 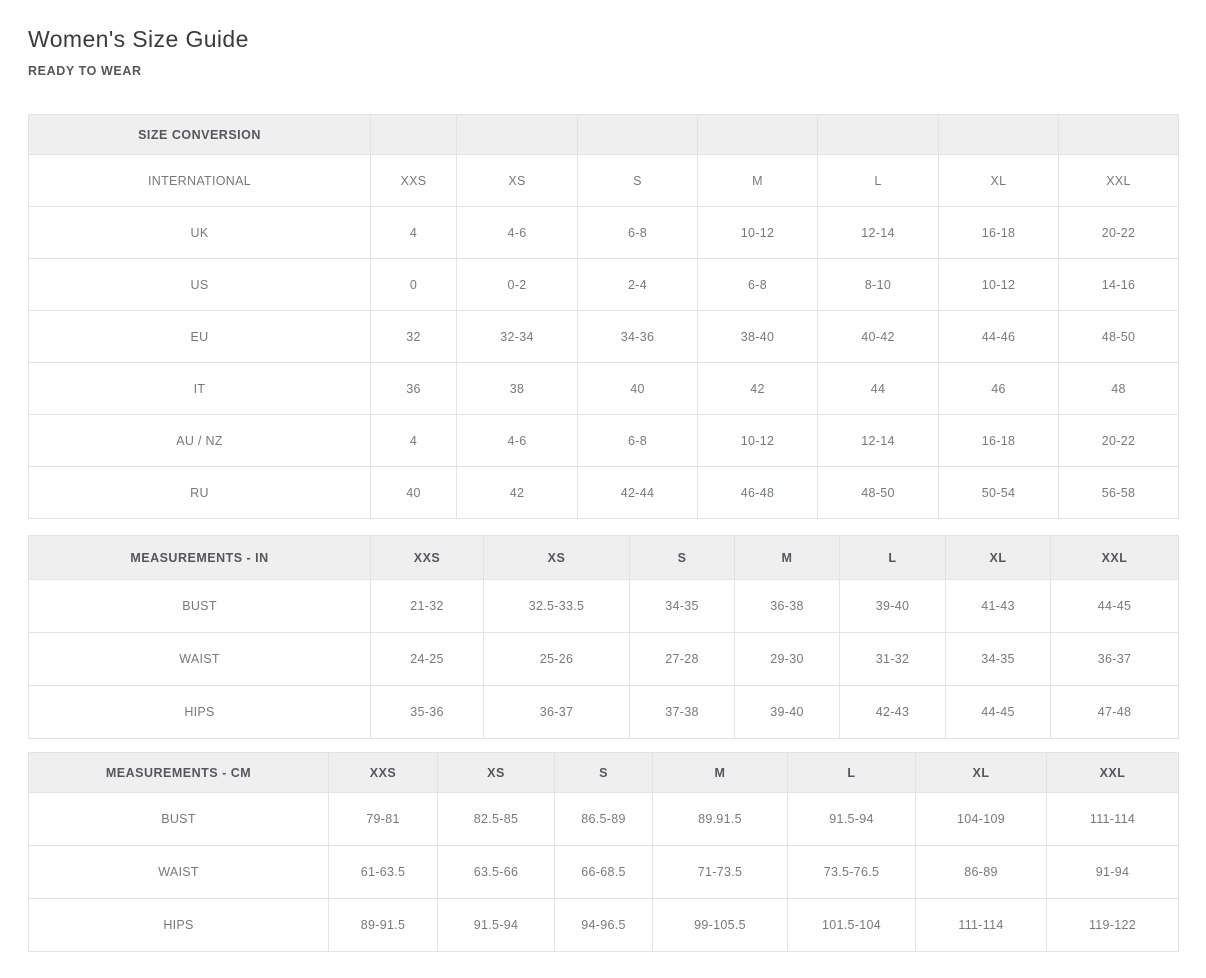 I want to click on column-header-xs: XS, so click(x=496, y=772).